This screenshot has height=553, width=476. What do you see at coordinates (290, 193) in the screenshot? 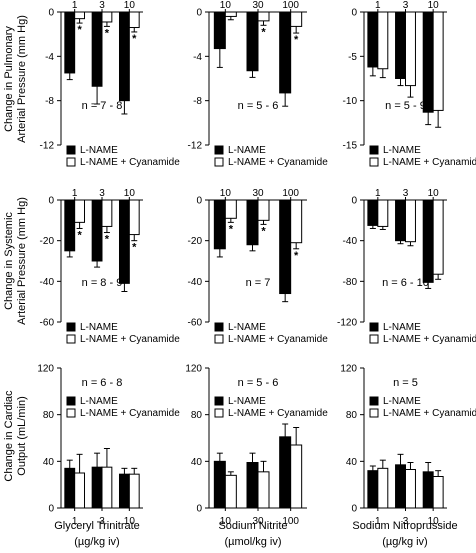
I see `x-tick-label: 100` at bounding box center [290, 193].